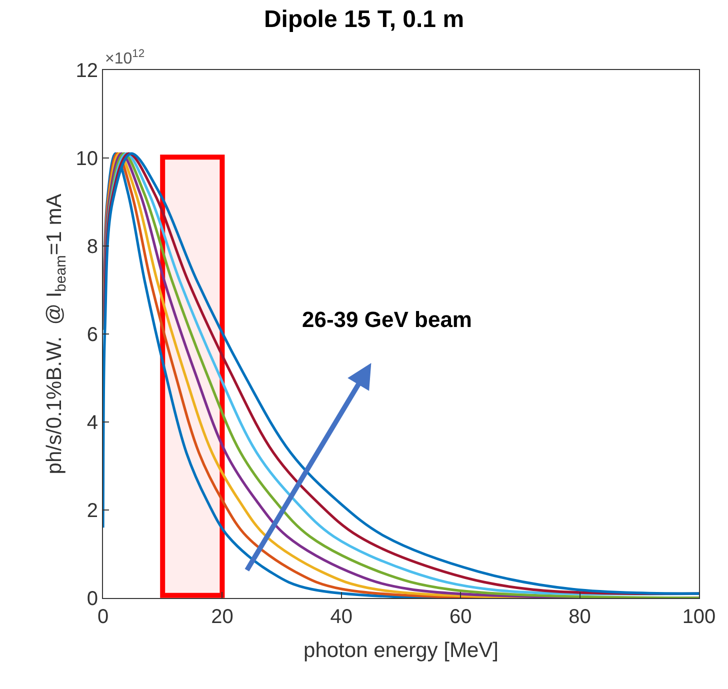 The height and width of the screenshot is (689, 728). What do you see at coordinates (579, 617) in the screenshot?
I see `x-tick-label: 80` at bounding box center [579, 617].